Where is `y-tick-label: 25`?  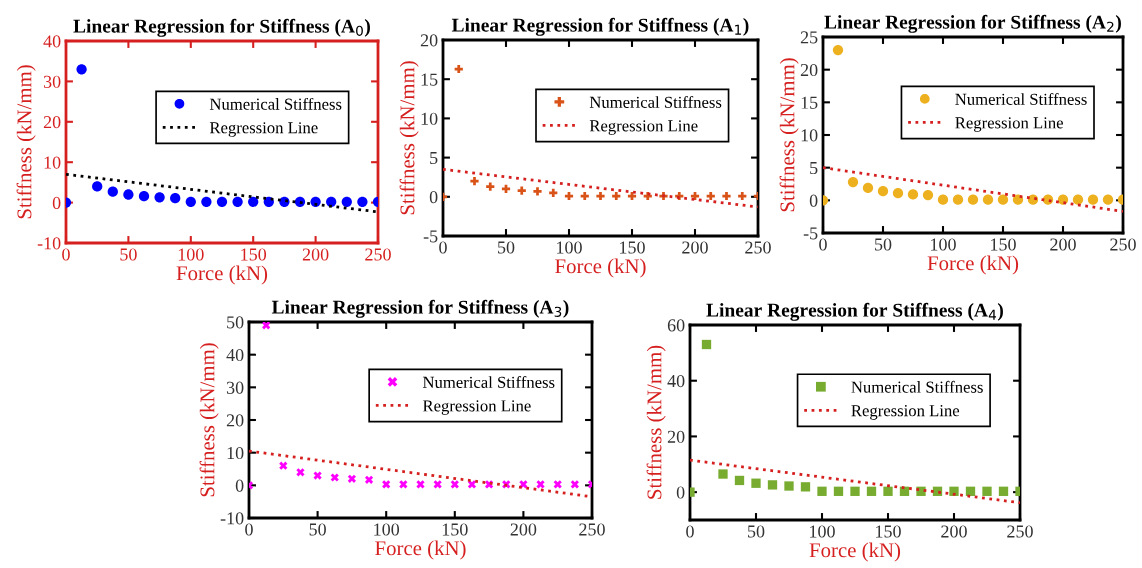 y-tick-label: 25 is located at coordinates (809, 37).